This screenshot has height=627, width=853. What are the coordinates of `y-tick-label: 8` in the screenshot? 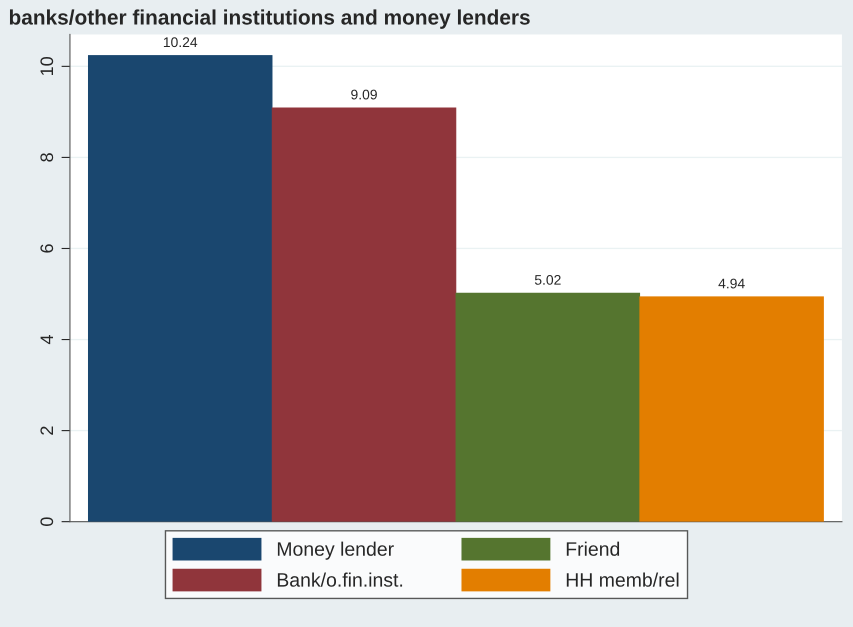 It's located at (47, 157).